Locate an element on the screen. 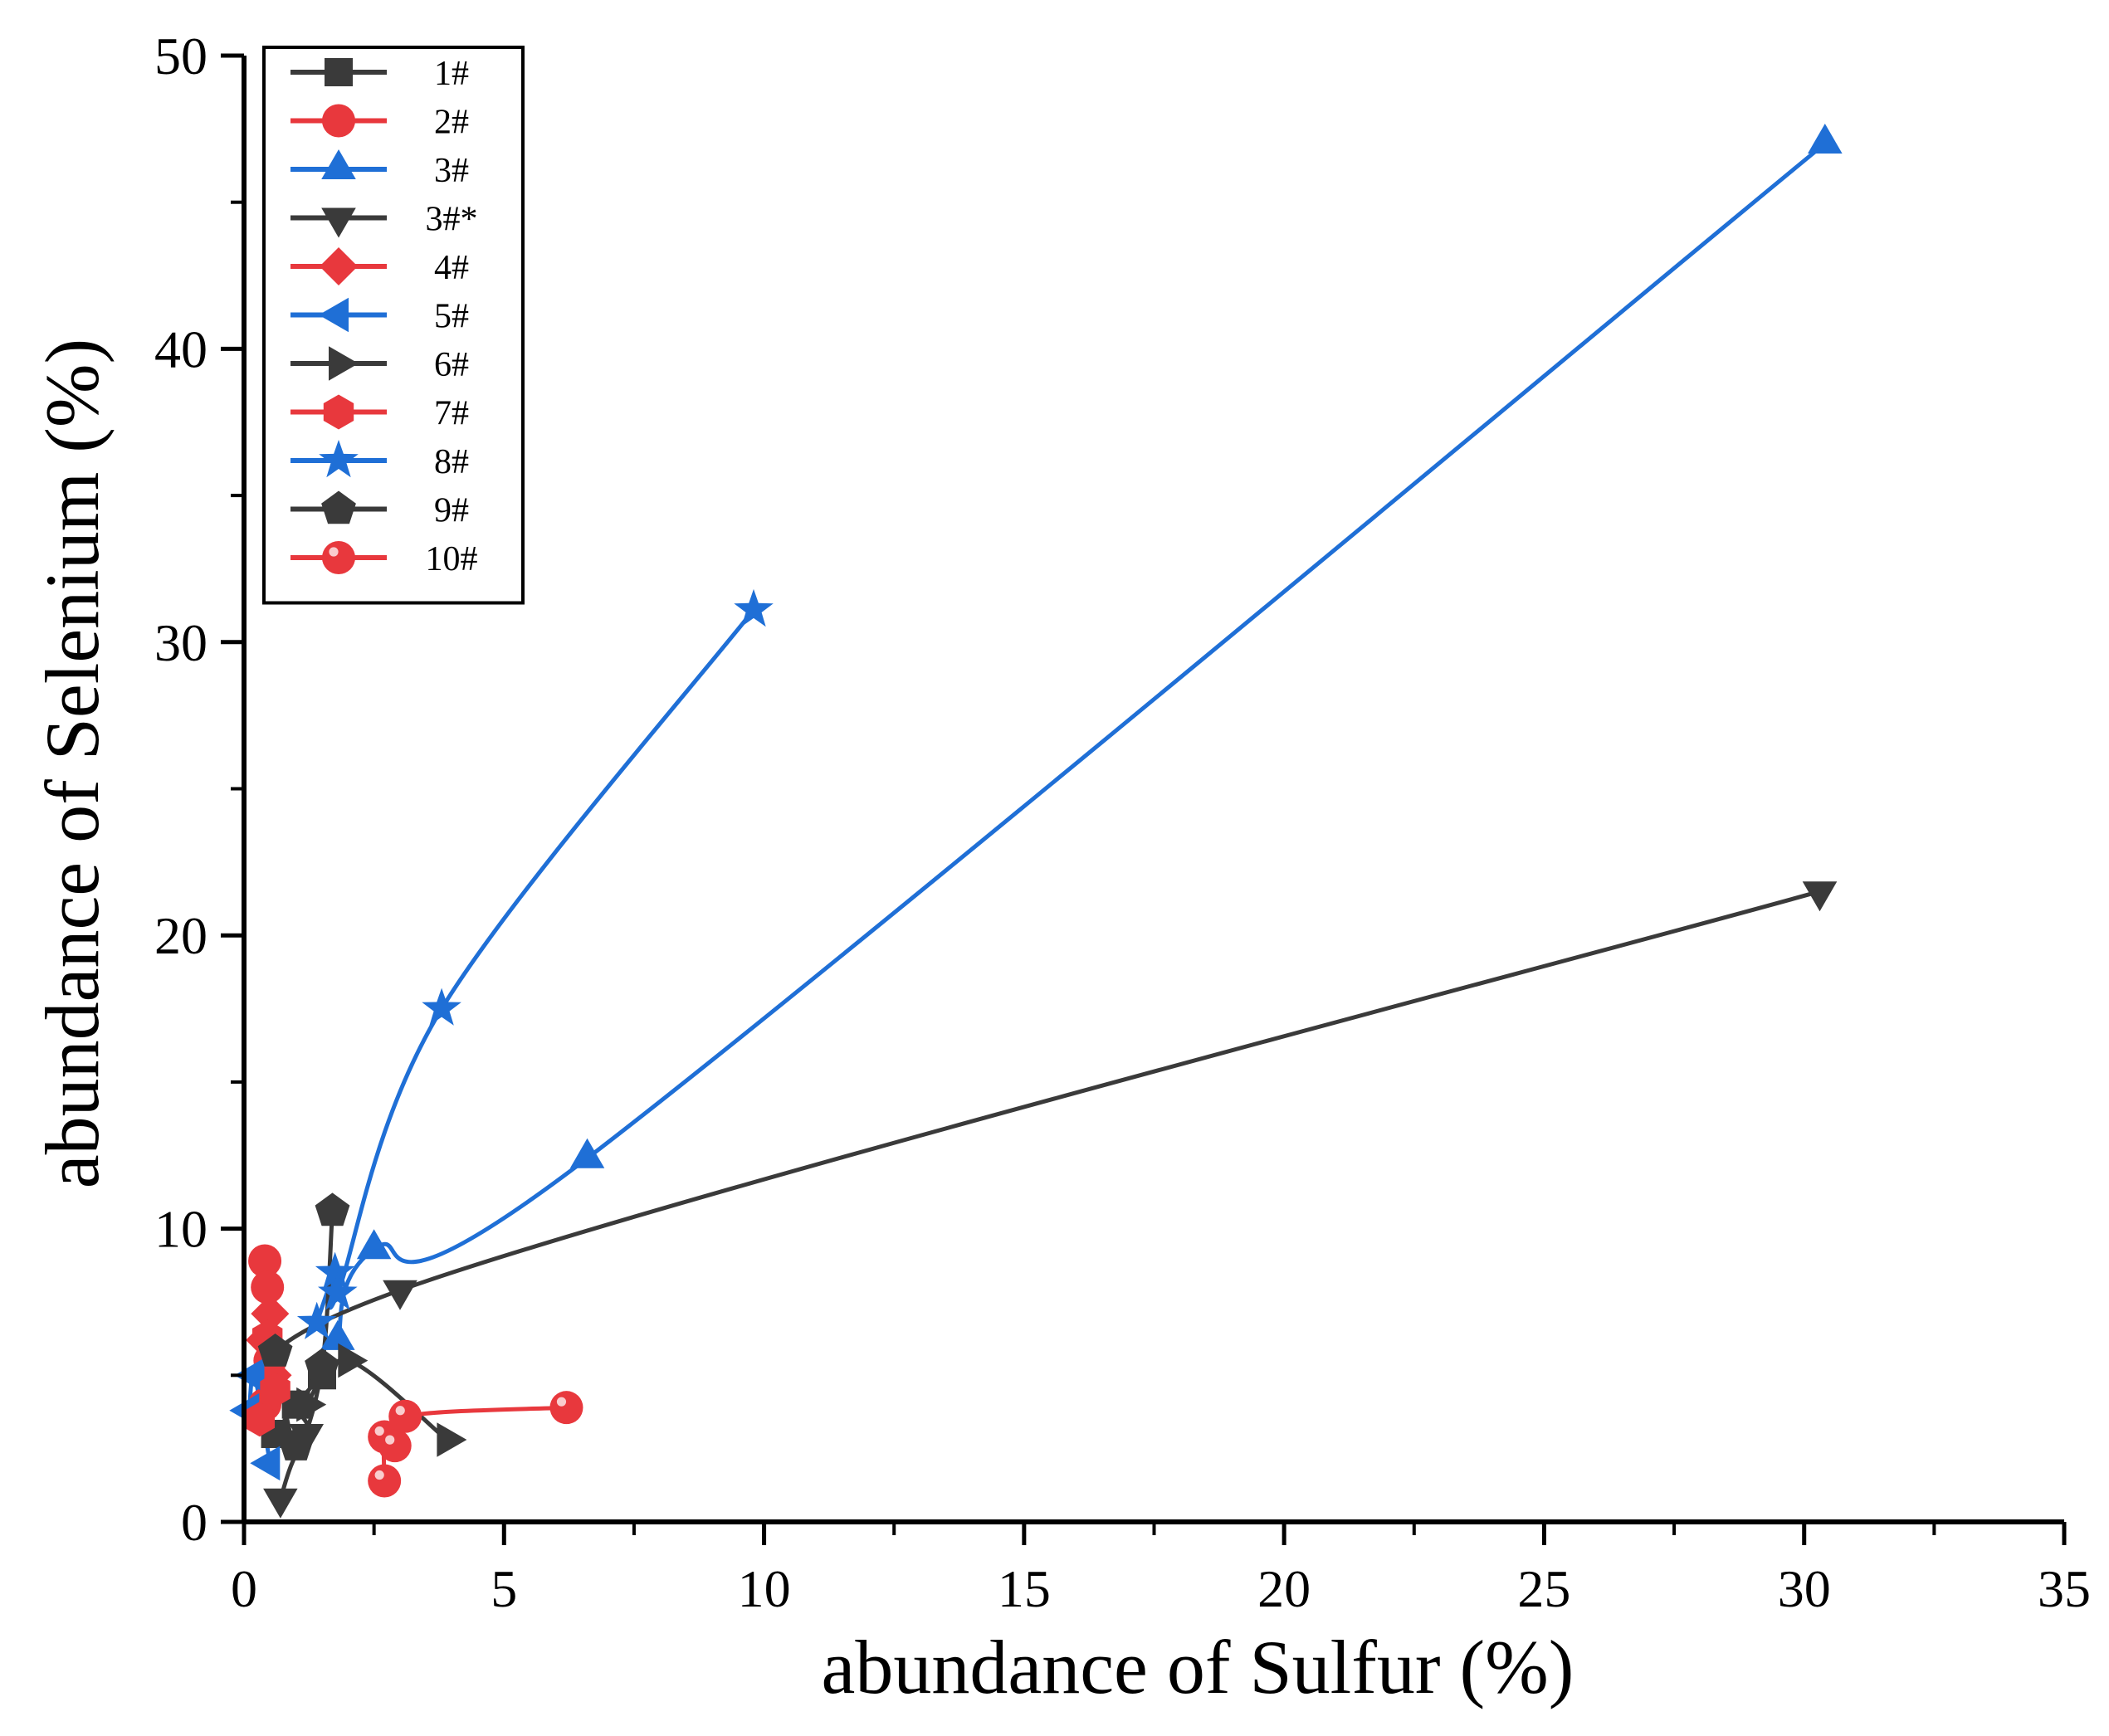  legend-label: 2# is located at coordinates (451, 123).